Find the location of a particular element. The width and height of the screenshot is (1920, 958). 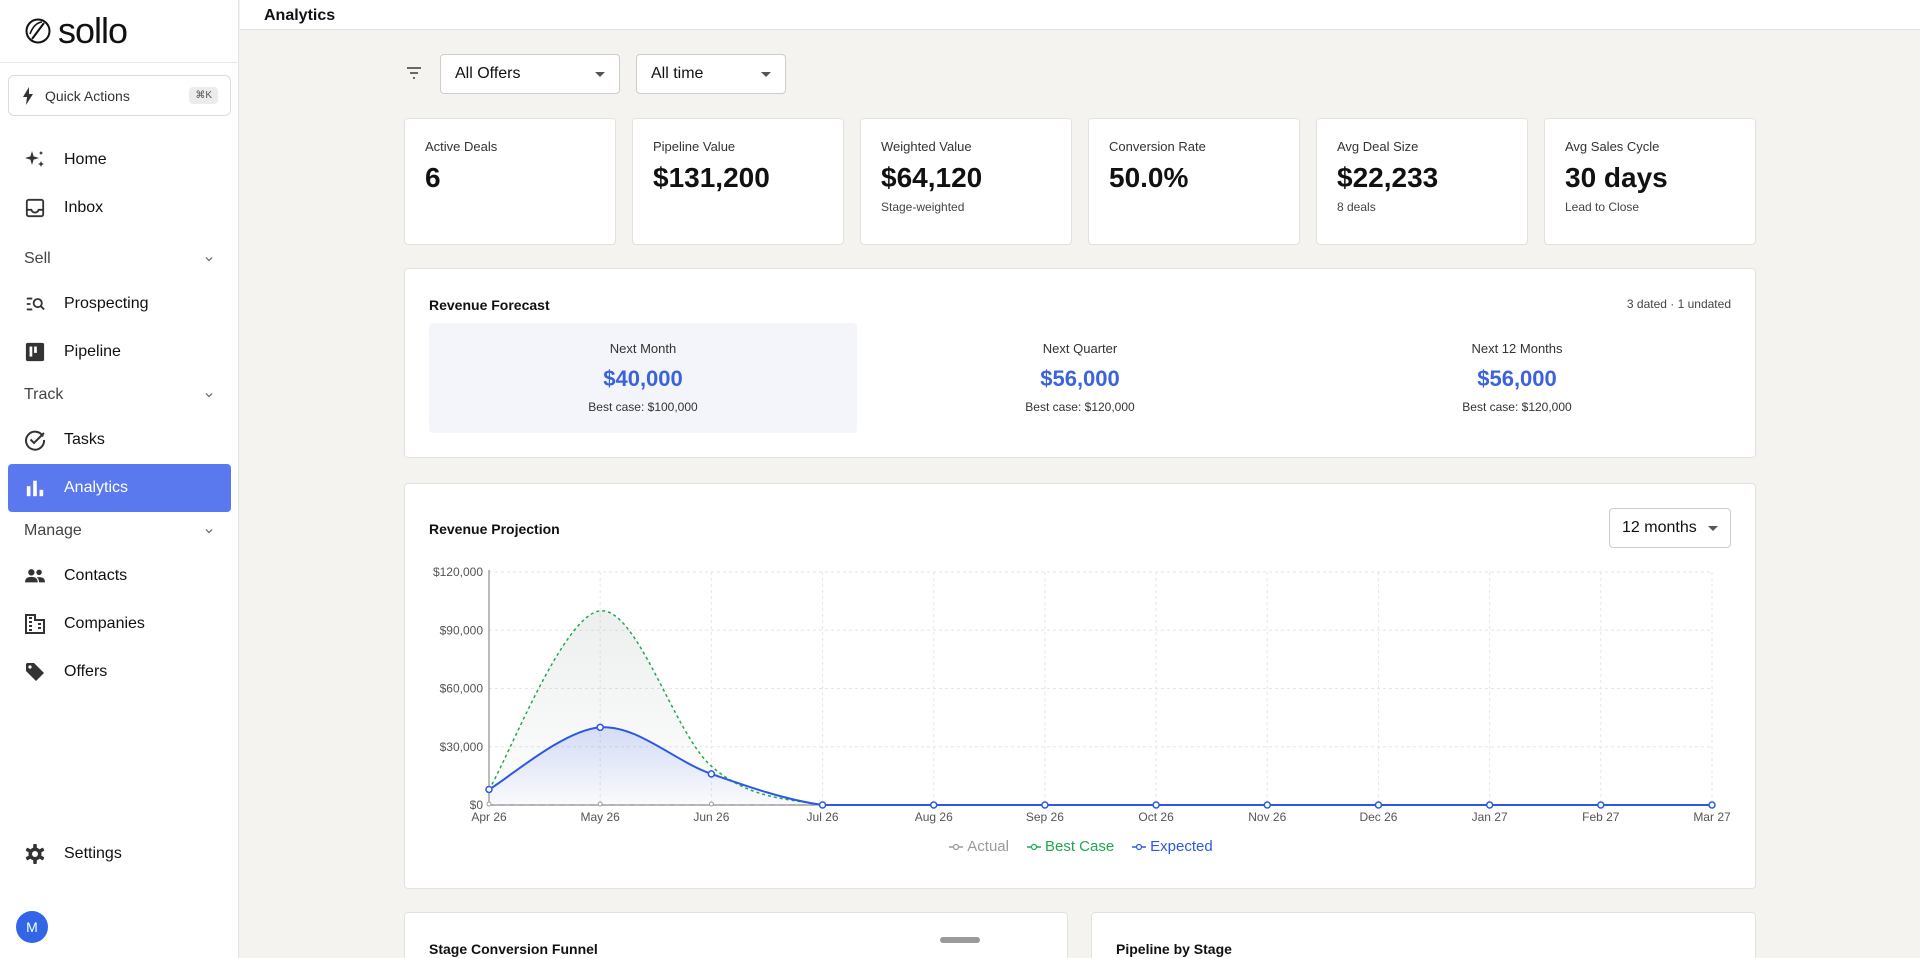

section-label: Manage is located at coordinates (53, 530).